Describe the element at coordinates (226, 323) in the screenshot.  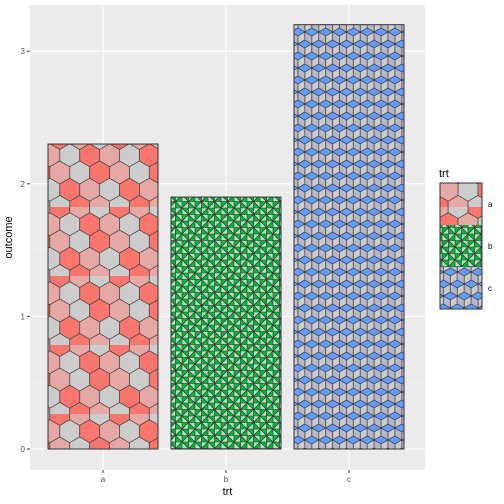
I see `bar-b` at that location.